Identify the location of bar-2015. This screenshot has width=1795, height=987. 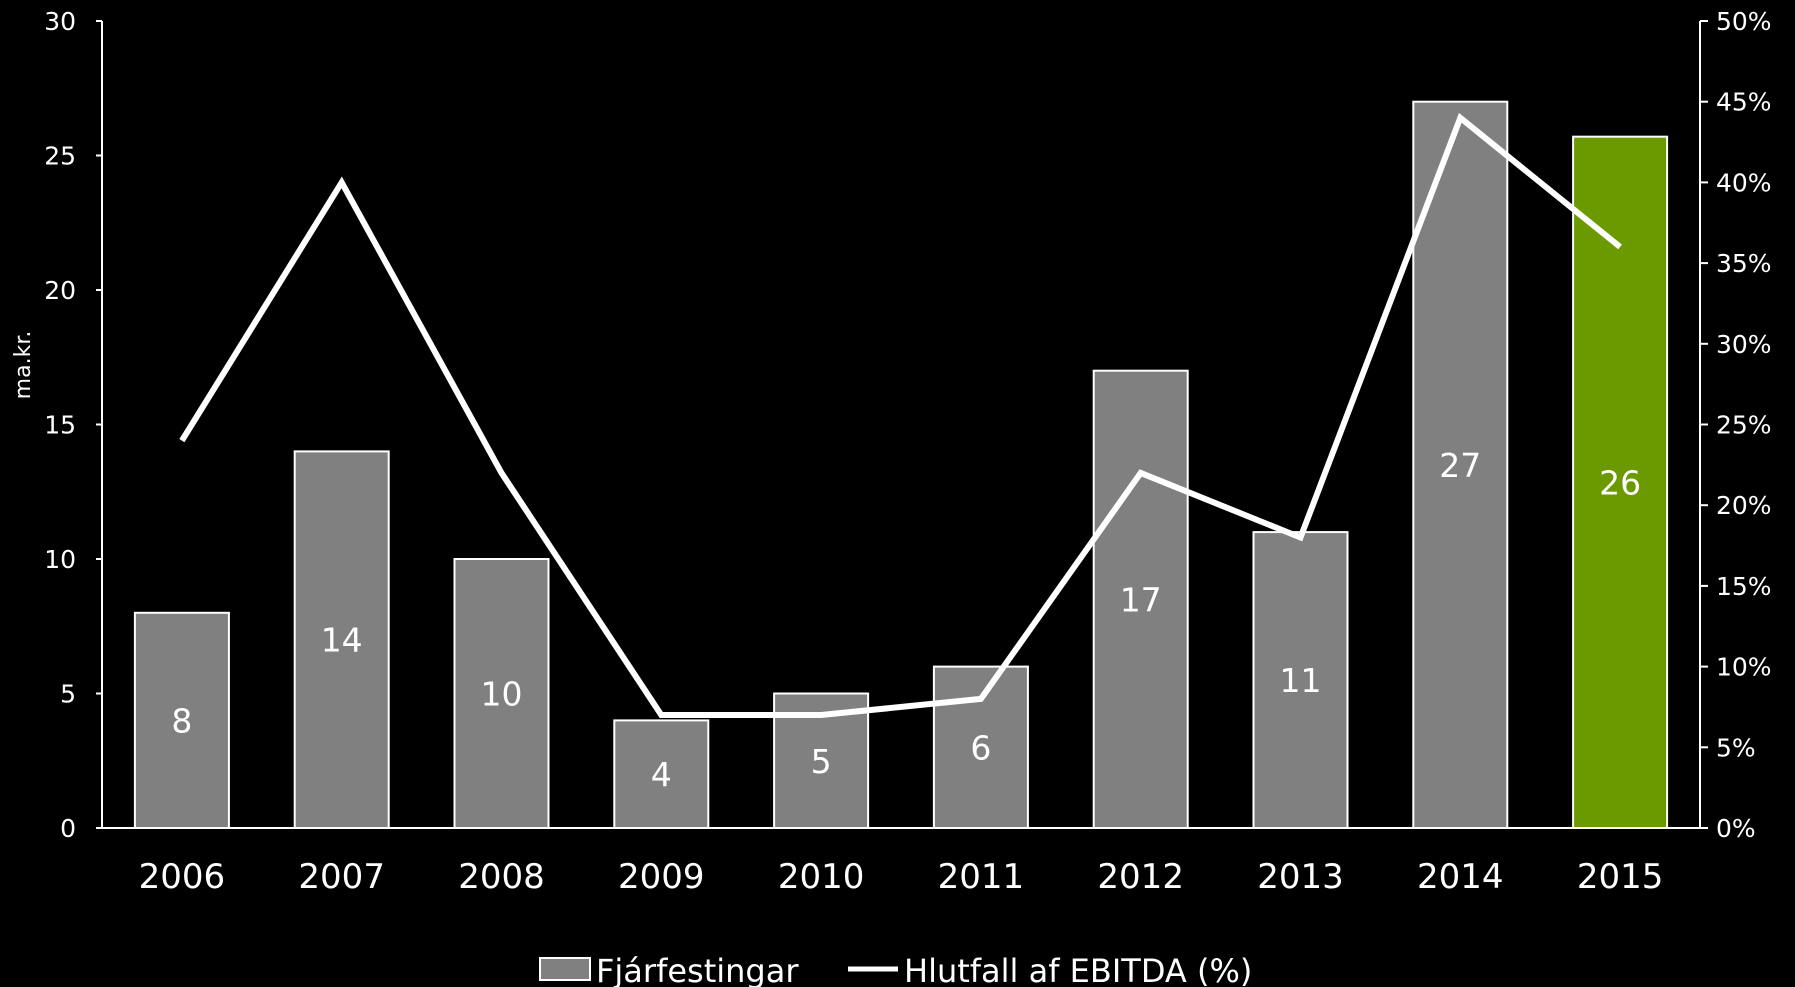
(1620, 482).